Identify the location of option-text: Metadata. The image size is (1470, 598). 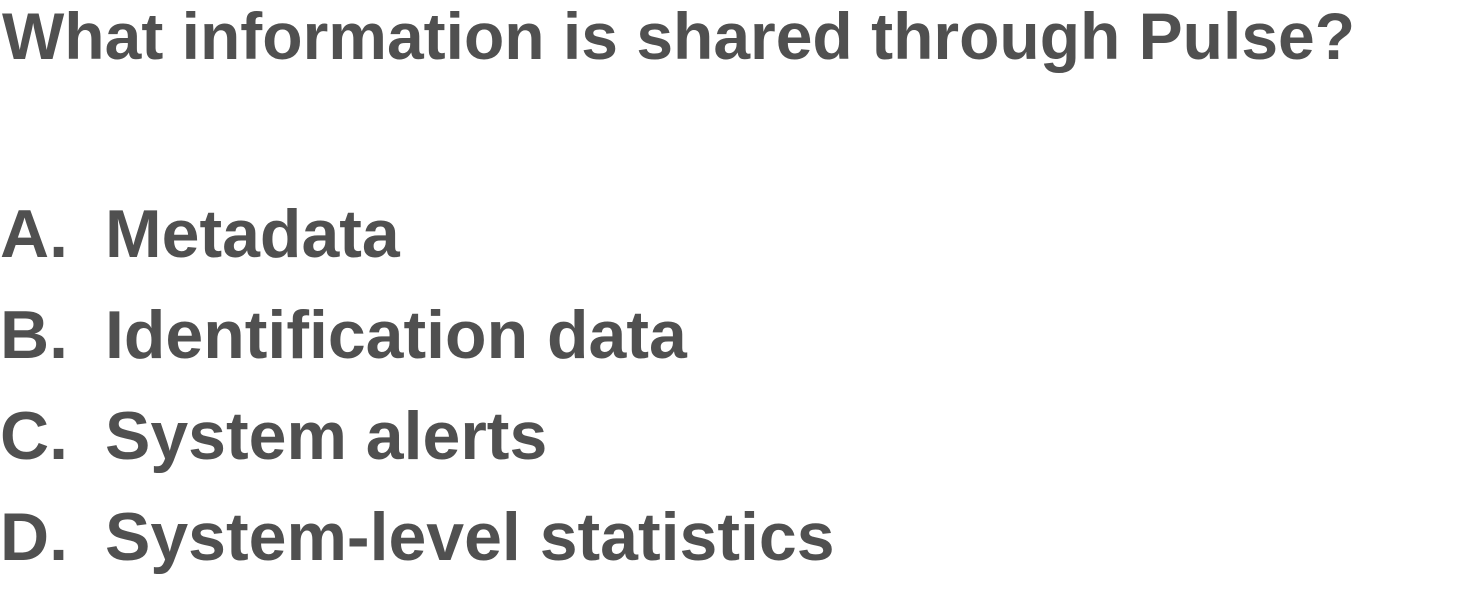
(252, 234).